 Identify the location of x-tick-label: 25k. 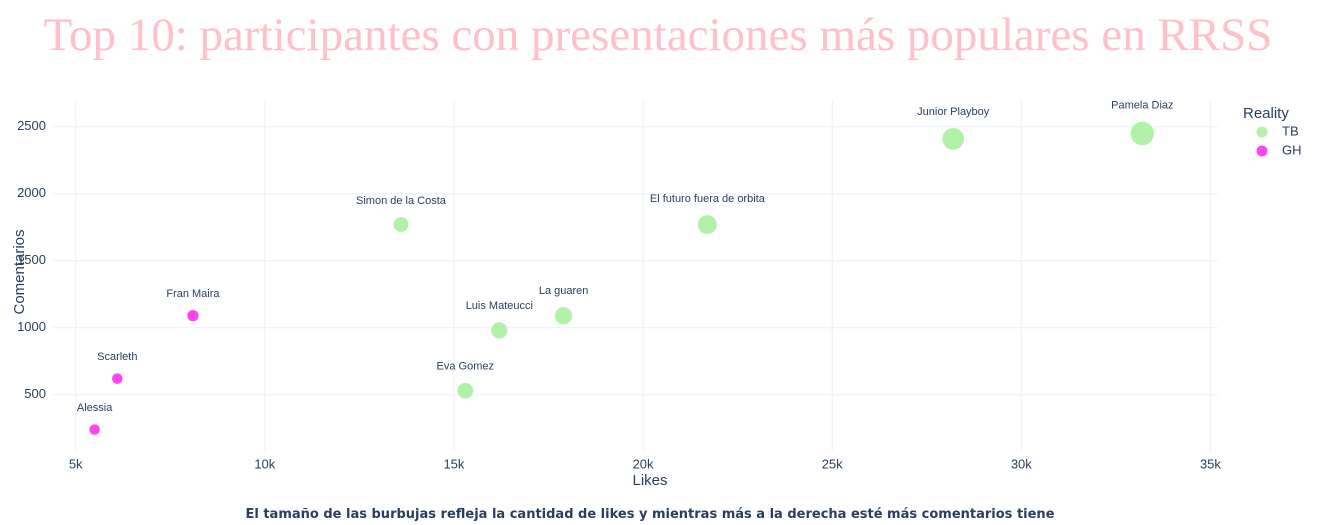
(832, 464).